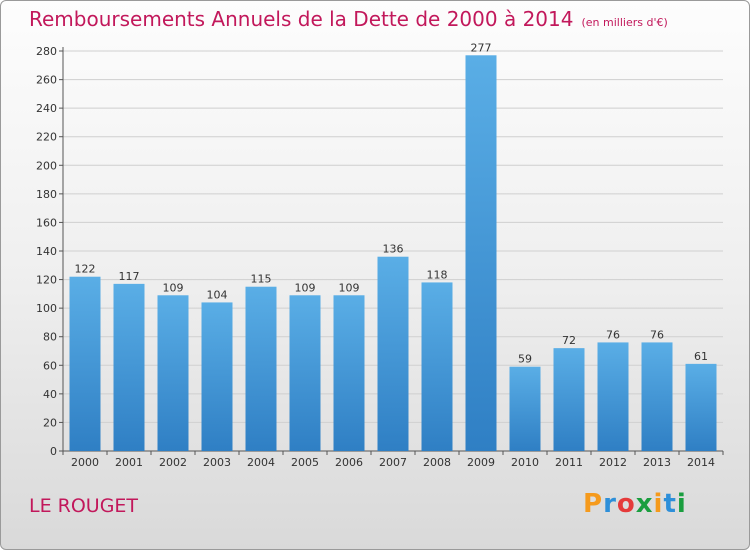 Image resolution: width=750 pixels, height=550 pixels. I want to click on y-tick-label: 280, so click(46, 51).